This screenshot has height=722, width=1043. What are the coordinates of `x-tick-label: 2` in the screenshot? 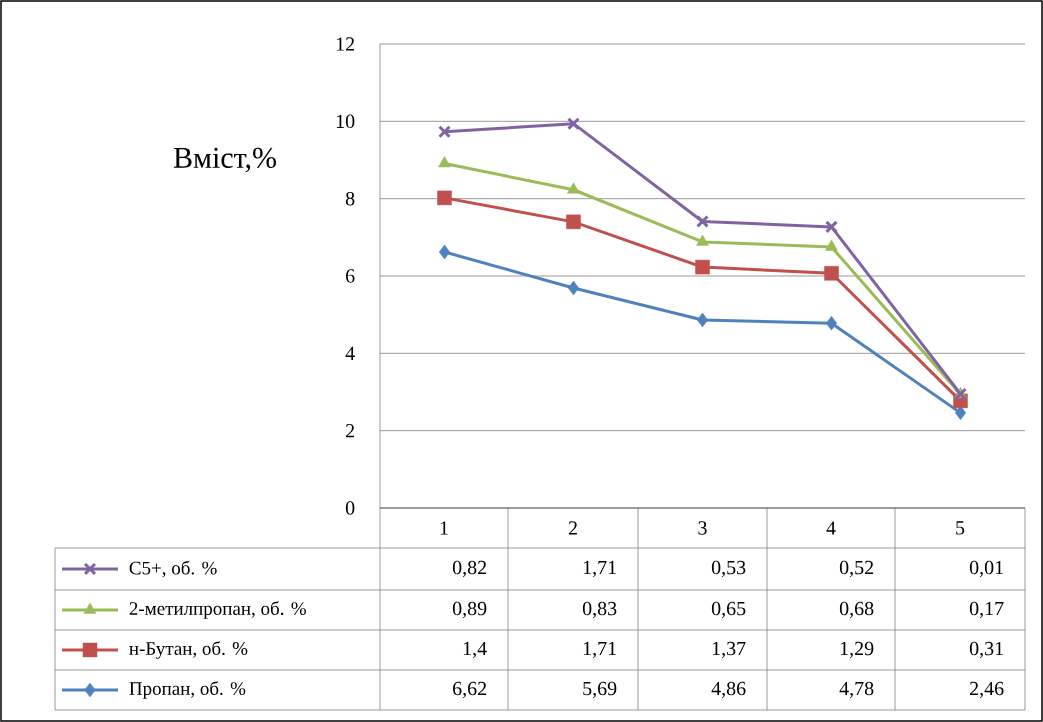 It's located at (572, 528).